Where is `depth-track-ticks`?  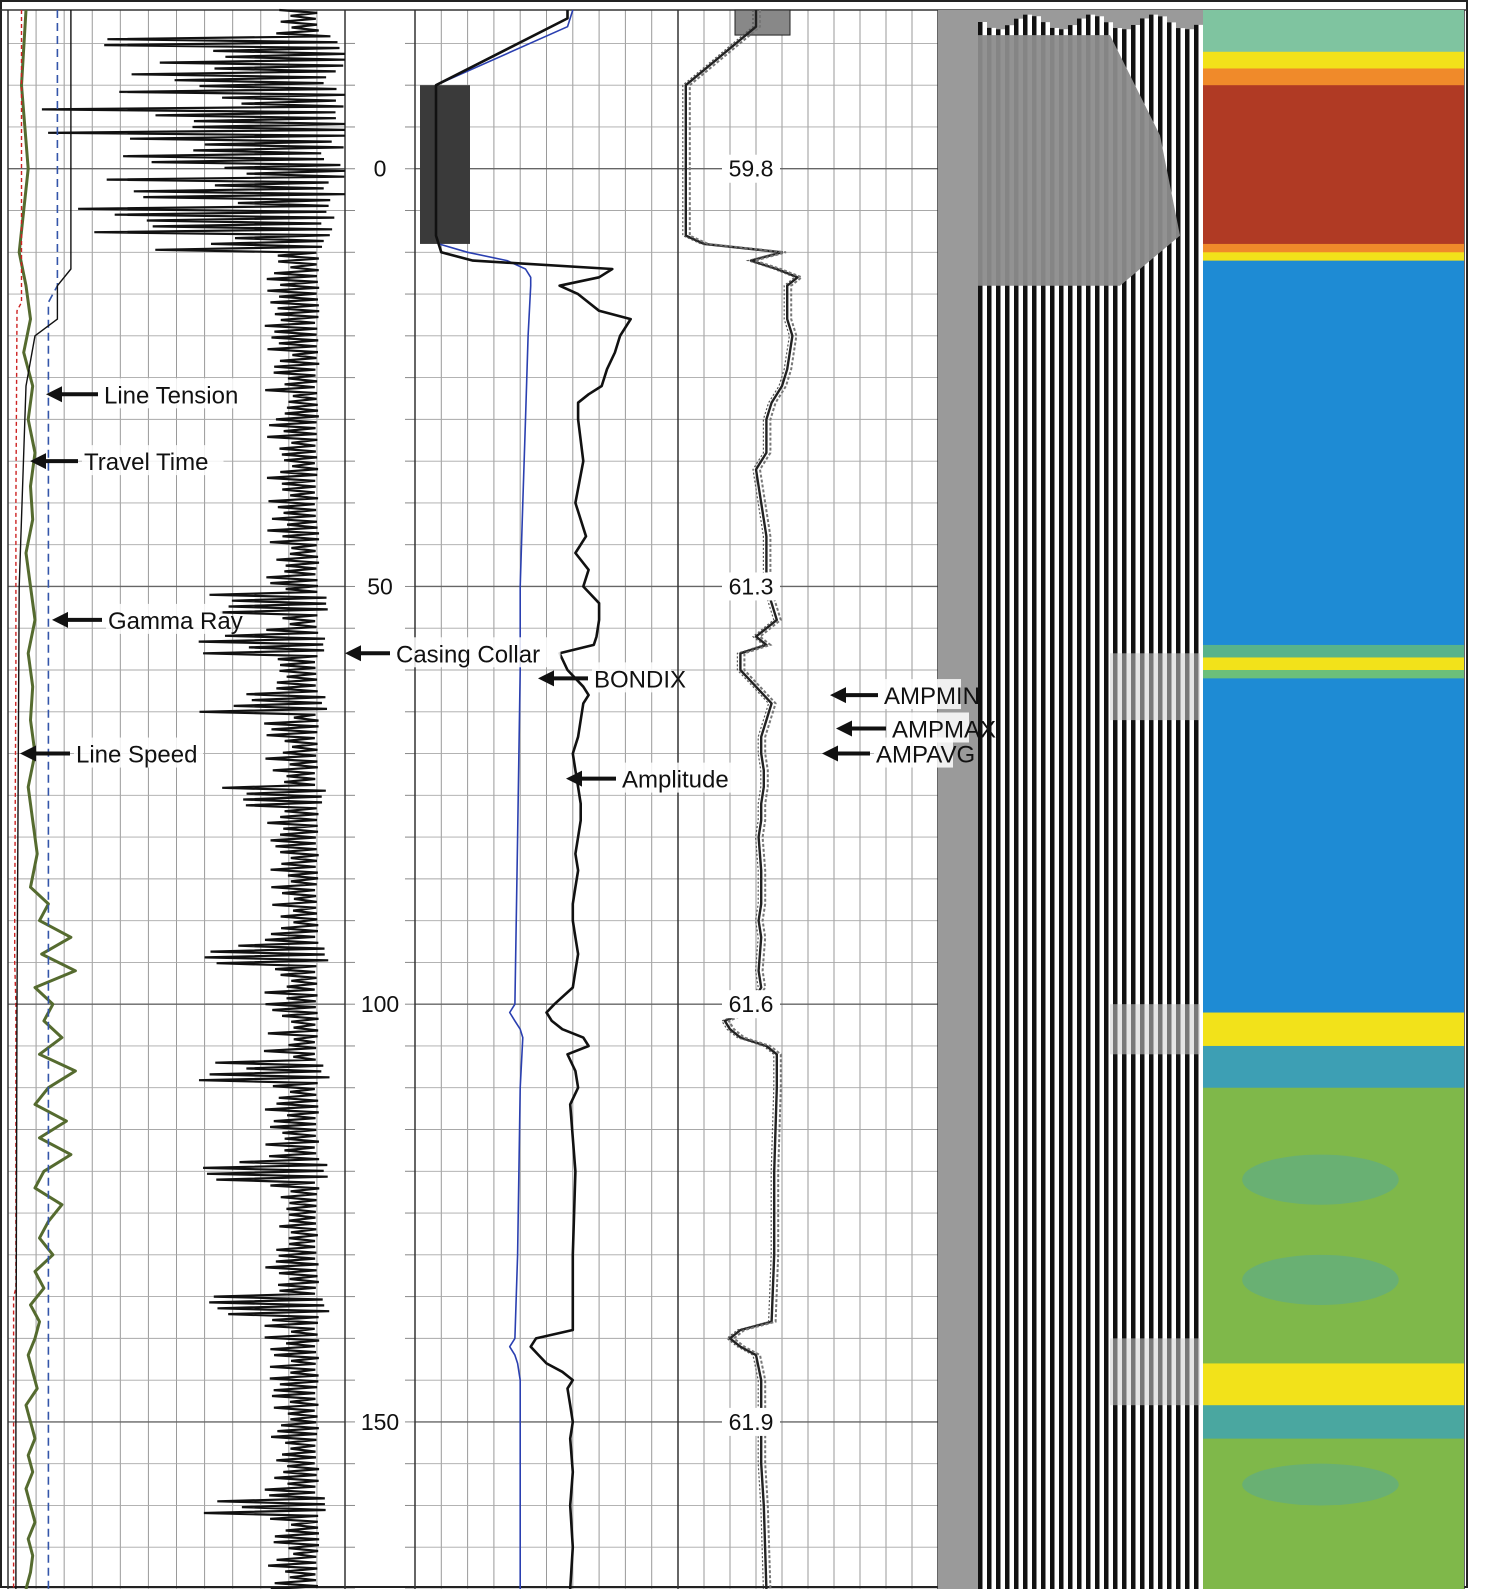 depth-track-ticks is located at coordinates (380, 815).